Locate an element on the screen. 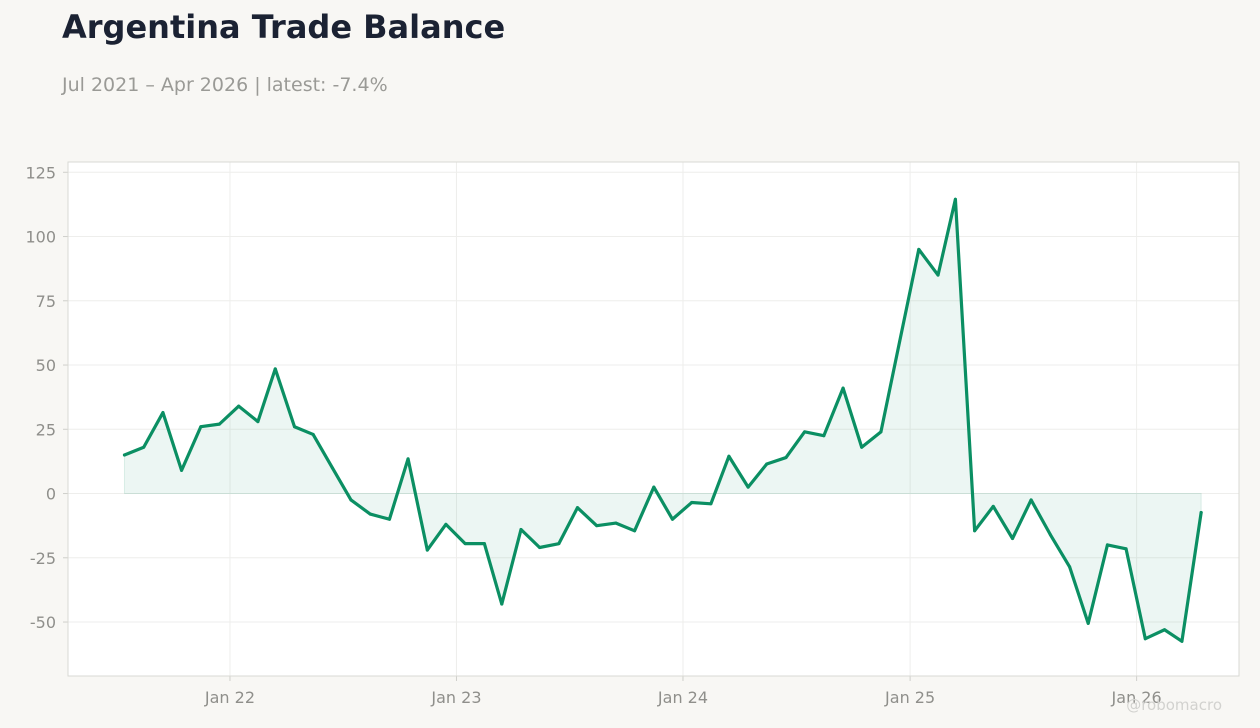 This screenshot has height=728, width=1260. y-tick-label: 75 is located at coordinates (46, 301).